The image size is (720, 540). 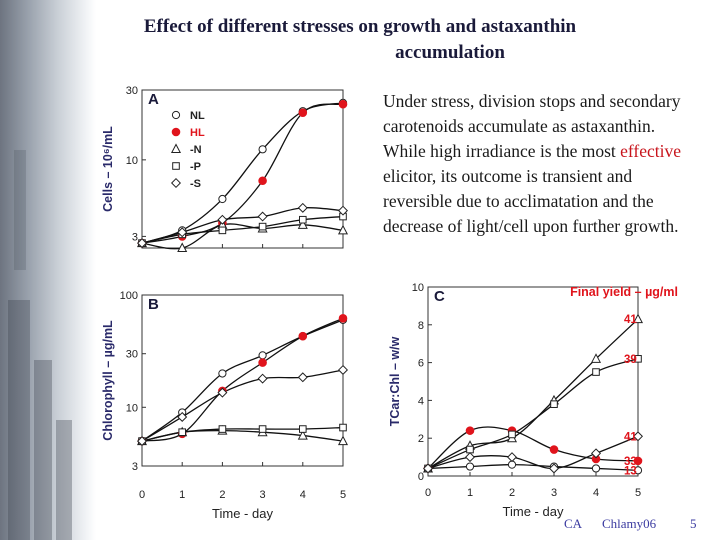 What do you see at coordinates (197, 116) in the screenshot?
I see `legend-label-NL: NL` at bounding box center [197, 116].